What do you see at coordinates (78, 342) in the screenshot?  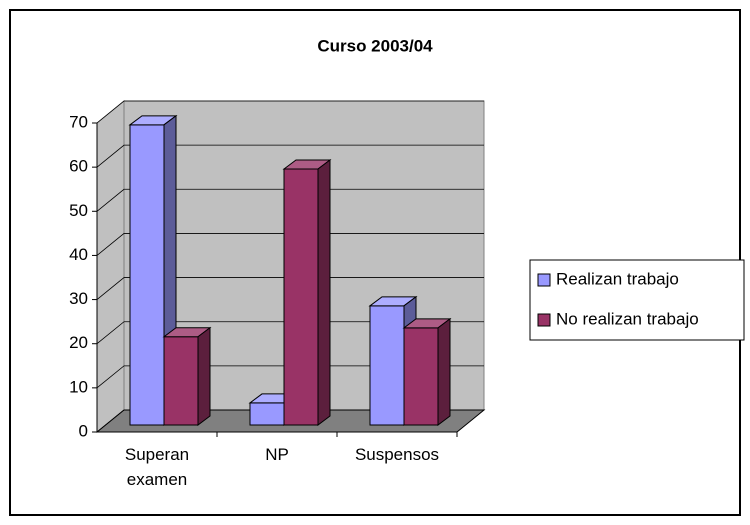 I see `y-tick-label: 20` at bounding box center [78, 342].